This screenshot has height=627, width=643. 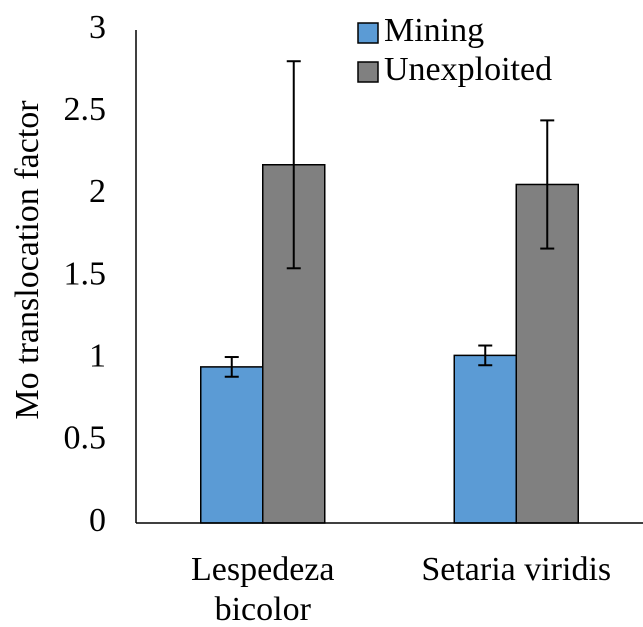 What do you see at coordinates (85, 109) in the screenshot?
I see `y-tick-label: 2.5` at bounding box center [85, 109].